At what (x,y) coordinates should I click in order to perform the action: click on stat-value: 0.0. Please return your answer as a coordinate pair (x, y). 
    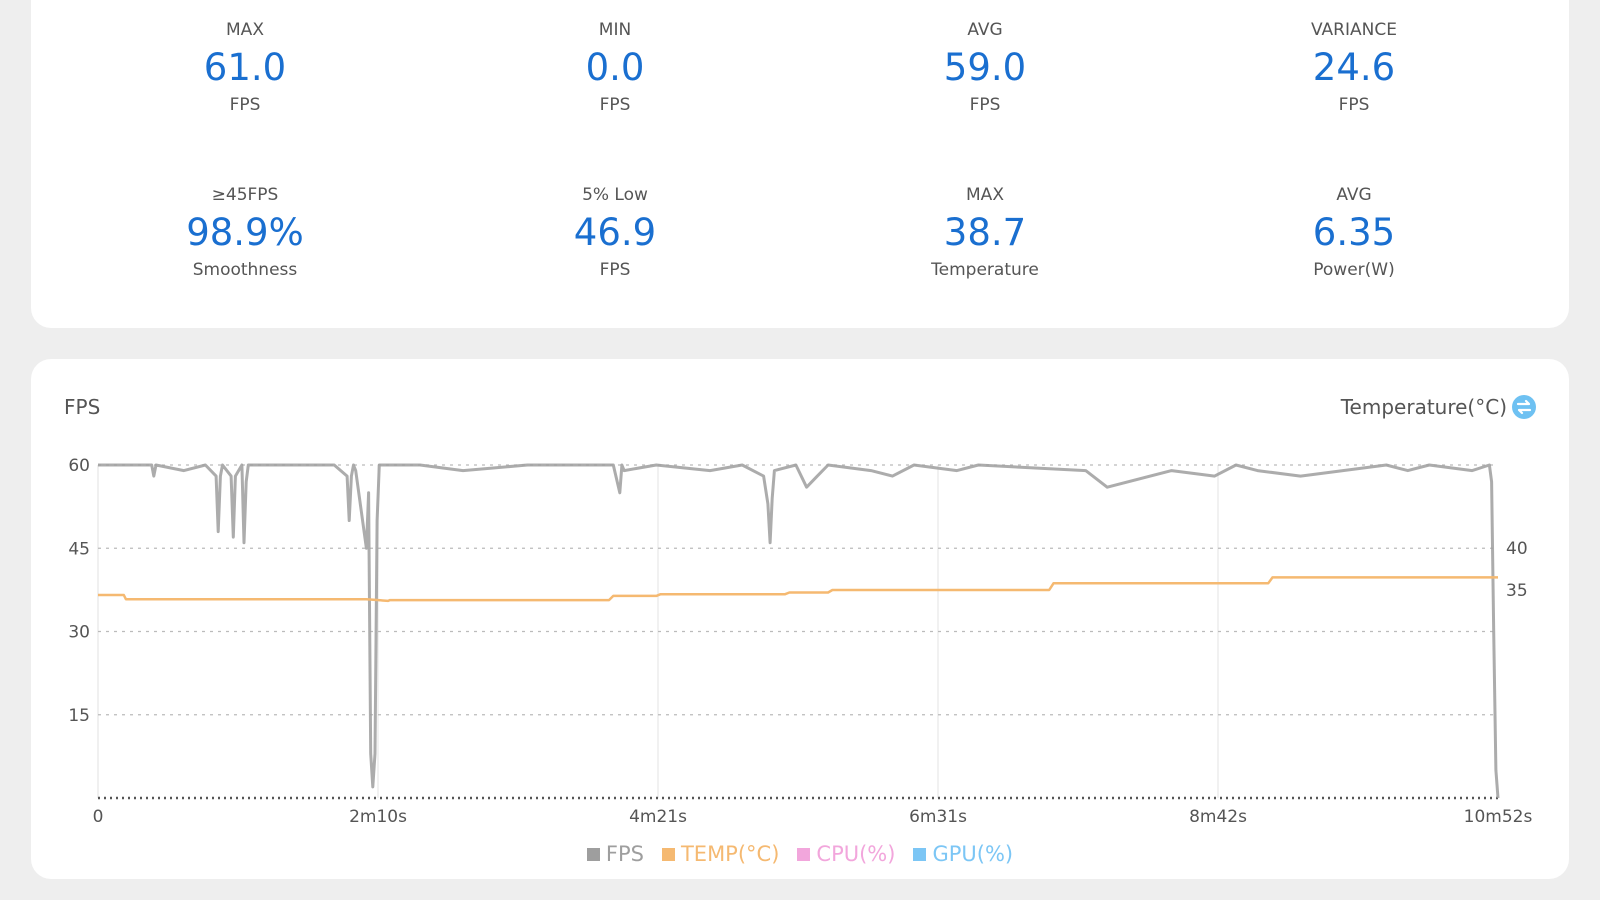
    Looking at the image, I should click on (615, 67).